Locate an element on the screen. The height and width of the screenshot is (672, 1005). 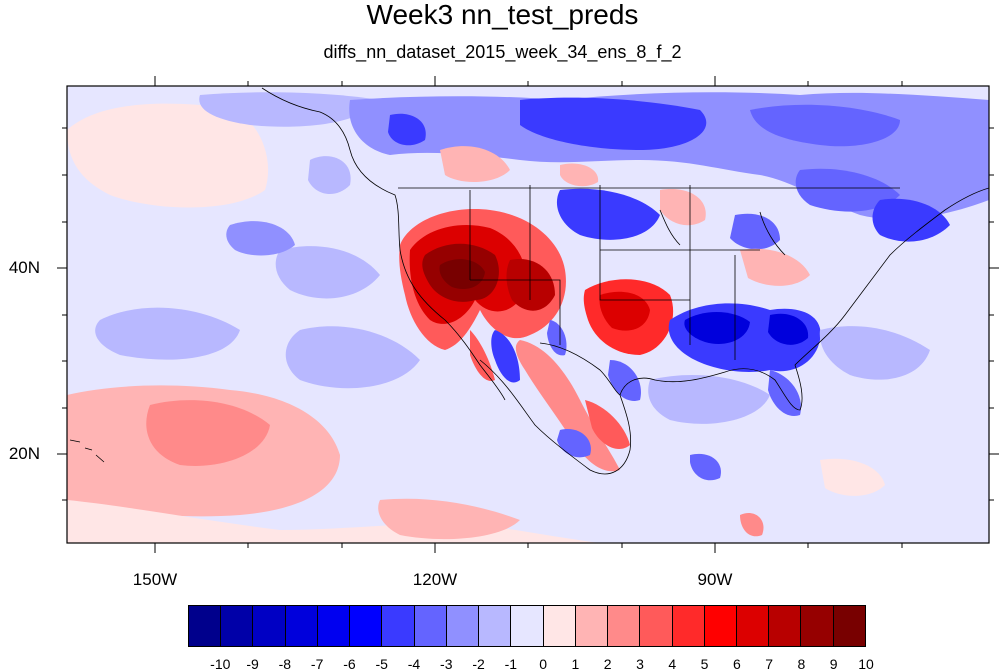
colorbar-label: -7 is located at coordinates (317, 664).